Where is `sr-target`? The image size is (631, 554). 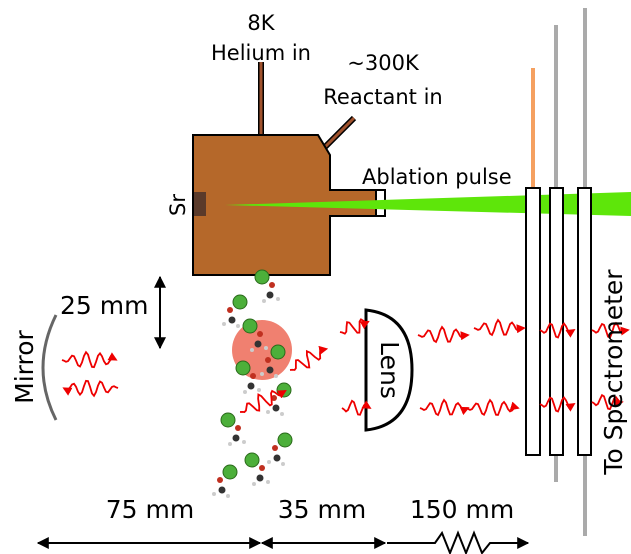
sr-target is located at coordinates (200, 204).